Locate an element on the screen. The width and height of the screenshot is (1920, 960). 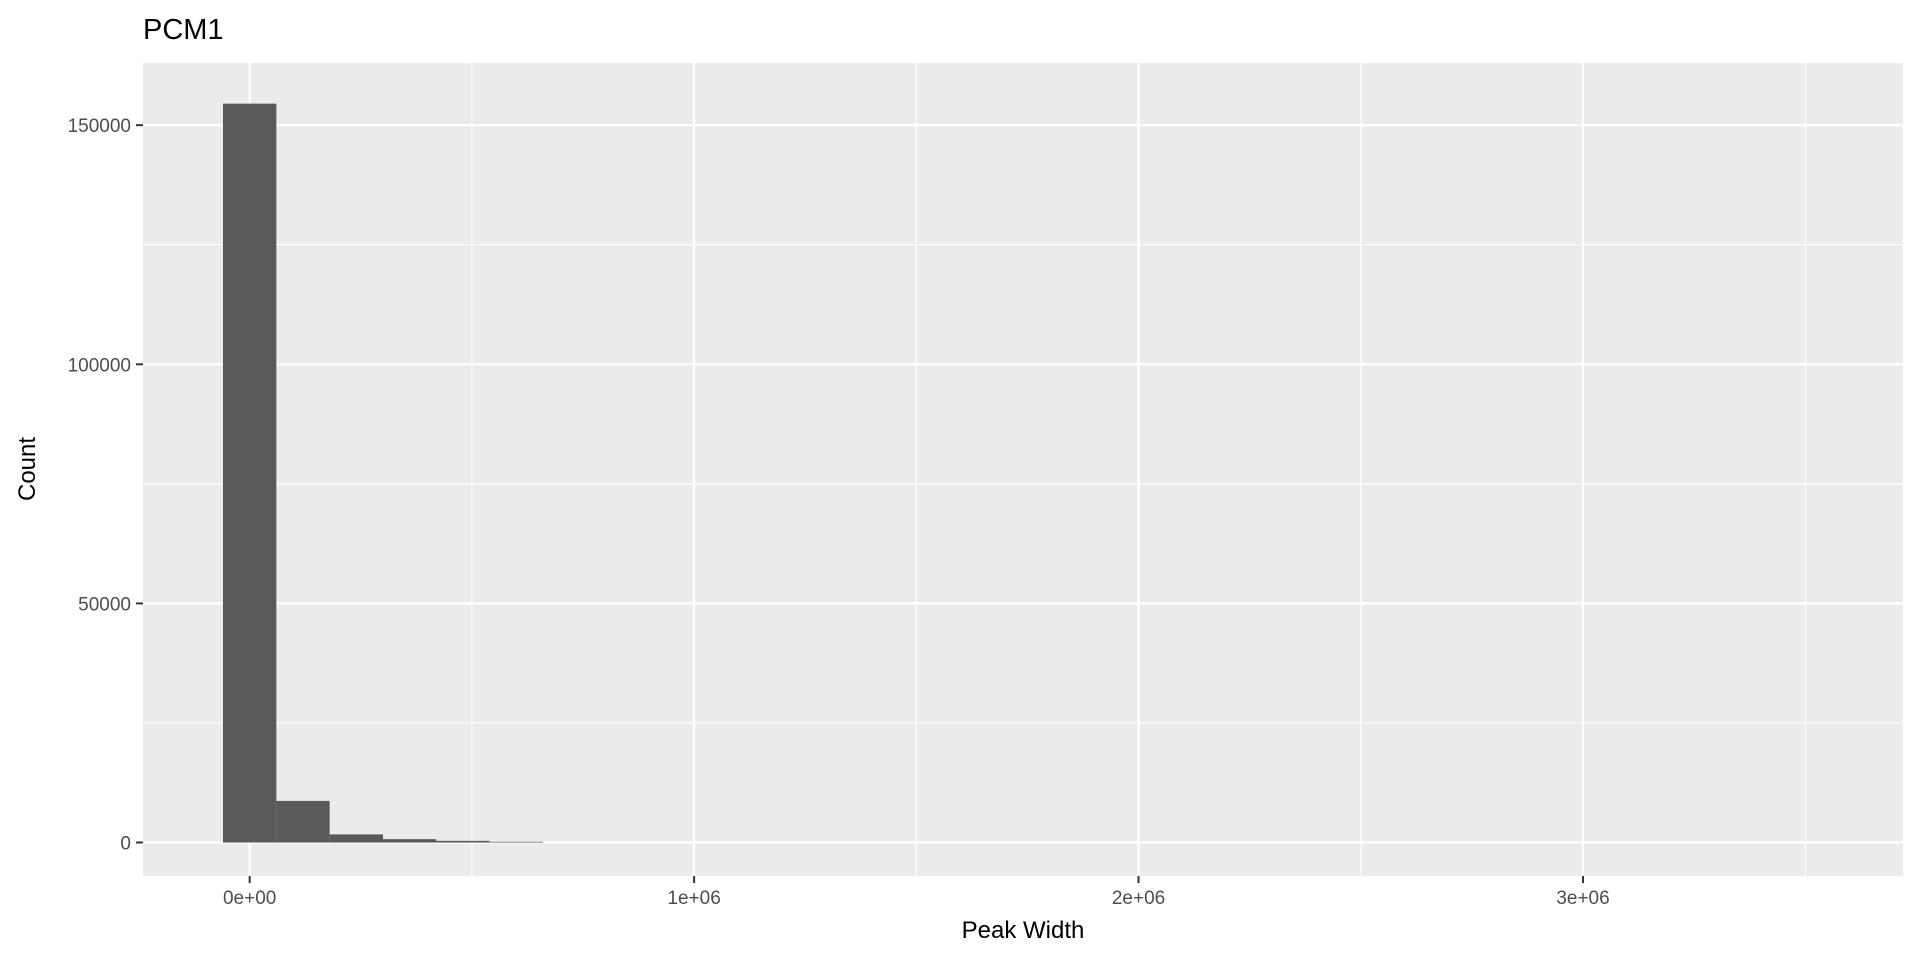
chart-title: PCM1 is located at coordinates (183, 30).